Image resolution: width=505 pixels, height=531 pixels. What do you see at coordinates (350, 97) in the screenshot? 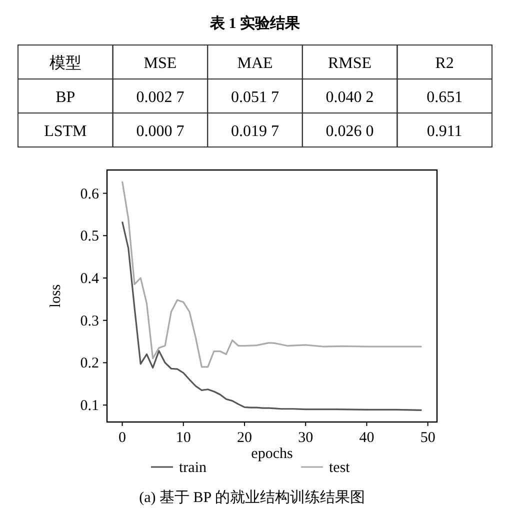
I see `text: 0.040 2` at bounding box center [350, 97].